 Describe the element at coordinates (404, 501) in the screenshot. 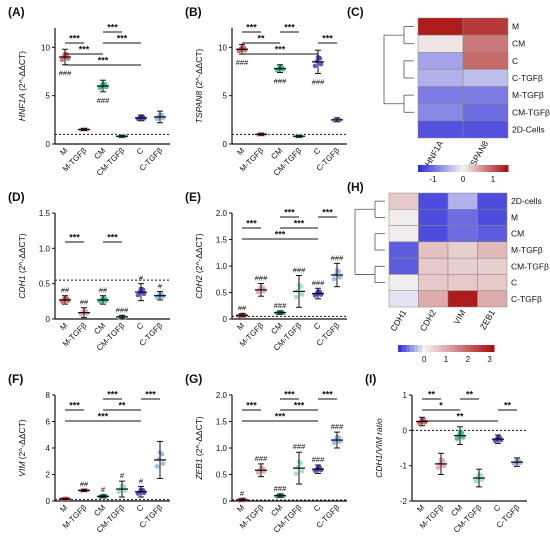

I see `y-tick-label: -2` at that location.